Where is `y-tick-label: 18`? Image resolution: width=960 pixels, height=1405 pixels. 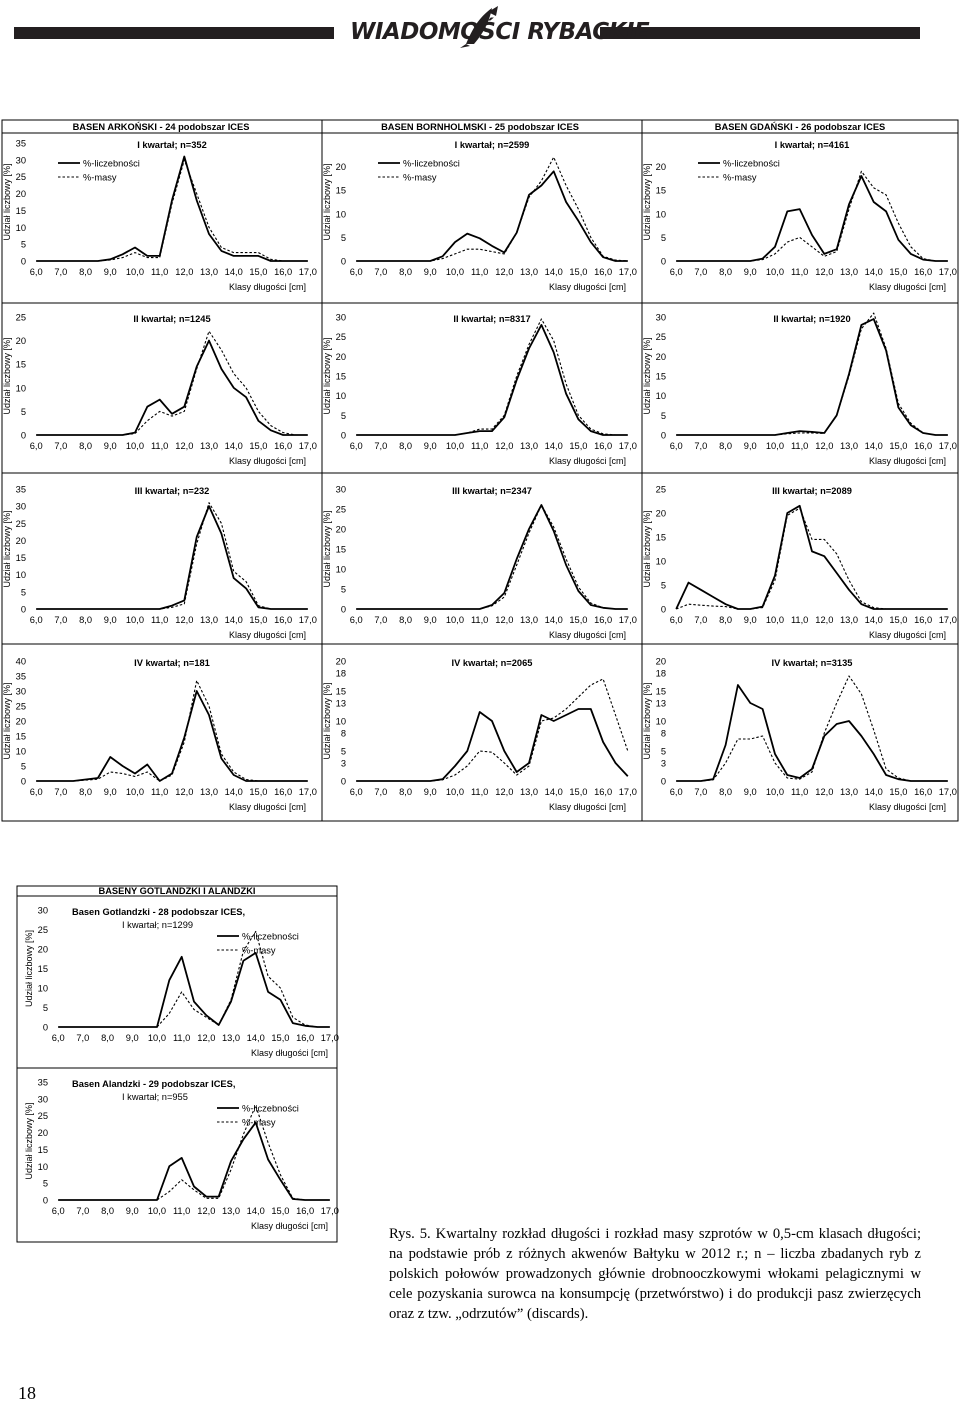 y-tick-label: 18 is located at coordinates (341, 674).